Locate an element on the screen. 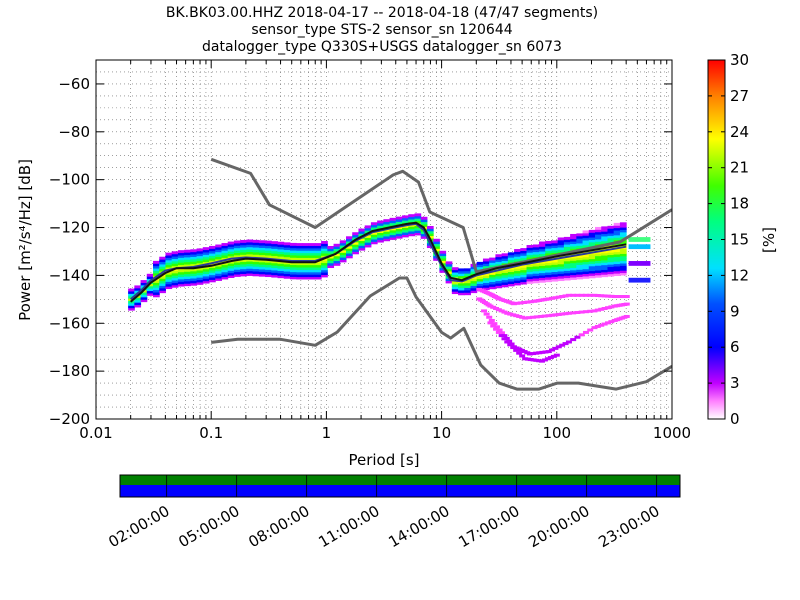 The height and width of the screenshot is (600, 800). time-tick-label: 02:00:00 is located at coordinates (138, 526).